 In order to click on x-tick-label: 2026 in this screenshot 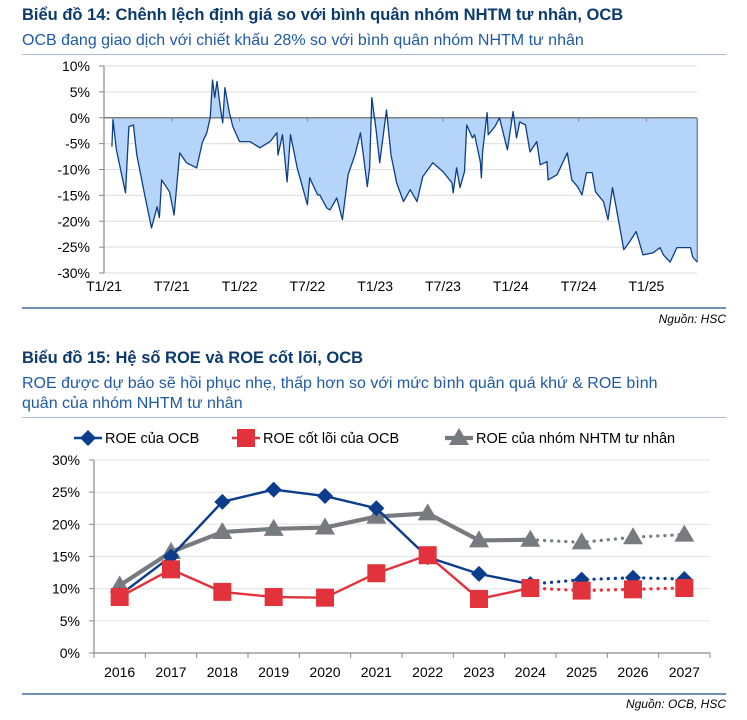, I will do `click(632, 672)`.